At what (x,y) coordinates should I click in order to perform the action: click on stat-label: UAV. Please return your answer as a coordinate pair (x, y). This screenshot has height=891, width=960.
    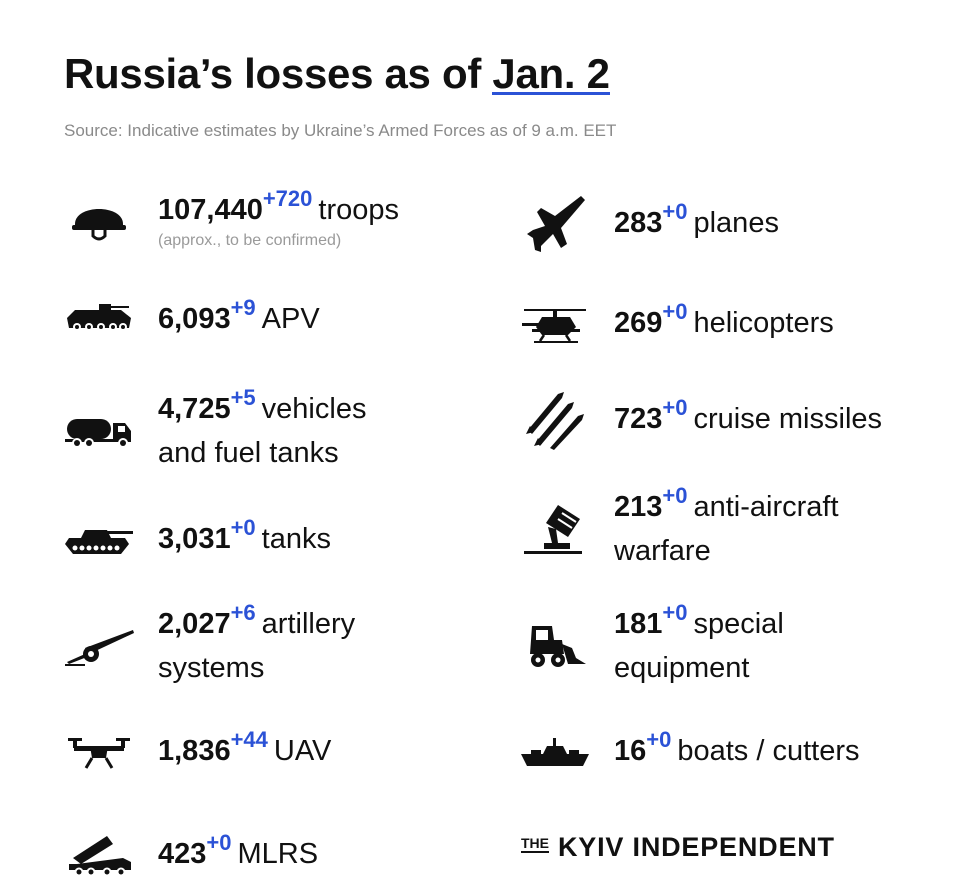
    Looking at the image, I should click on (302, 751).